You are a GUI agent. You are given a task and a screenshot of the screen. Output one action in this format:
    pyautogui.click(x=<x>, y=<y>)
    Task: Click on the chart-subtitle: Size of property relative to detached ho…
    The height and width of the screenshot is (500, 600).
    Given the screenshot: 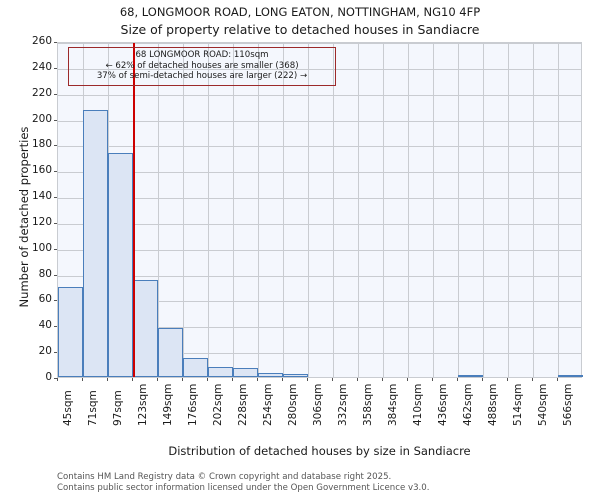 What is the action you would take?
    pyautogui.click(x=300, y=29)
    